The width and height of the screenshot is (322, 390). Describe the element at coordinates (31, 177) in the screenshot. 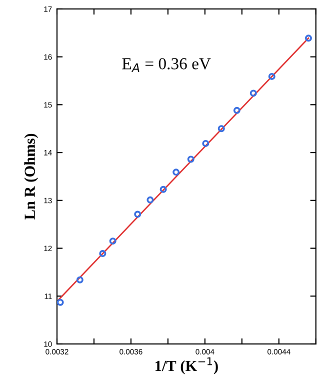

I see `y-axis-title: Ln R (Ohms)` at that location.